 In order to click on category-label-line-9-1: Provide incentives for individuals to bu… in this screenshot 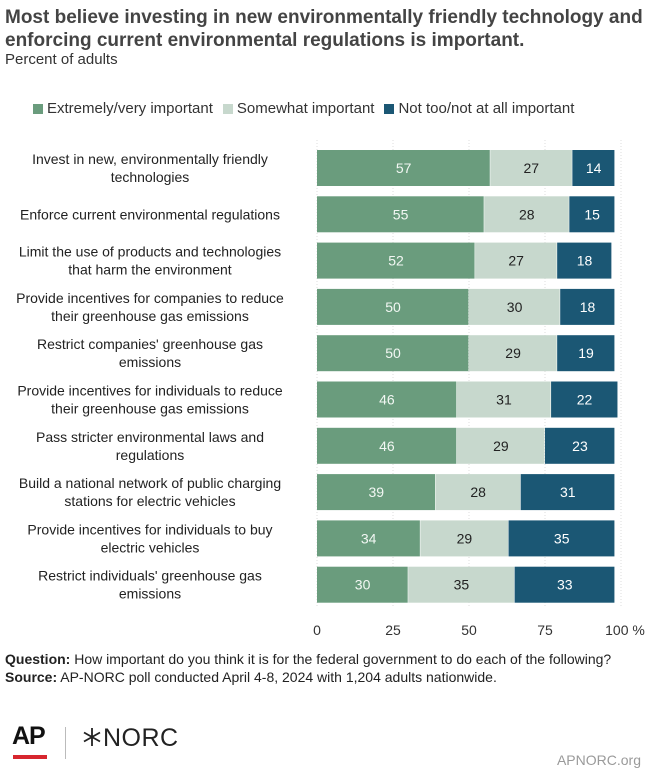, I will do `click(149, 529)`.